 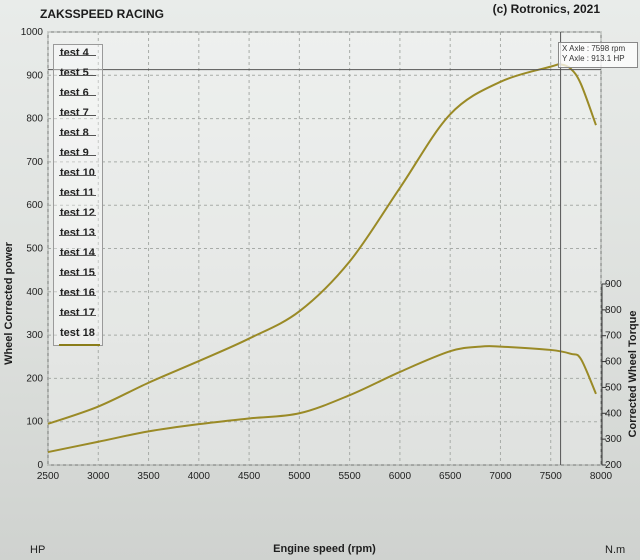 I want to click on right-tick-label: 500, so click(x=613, y=387).